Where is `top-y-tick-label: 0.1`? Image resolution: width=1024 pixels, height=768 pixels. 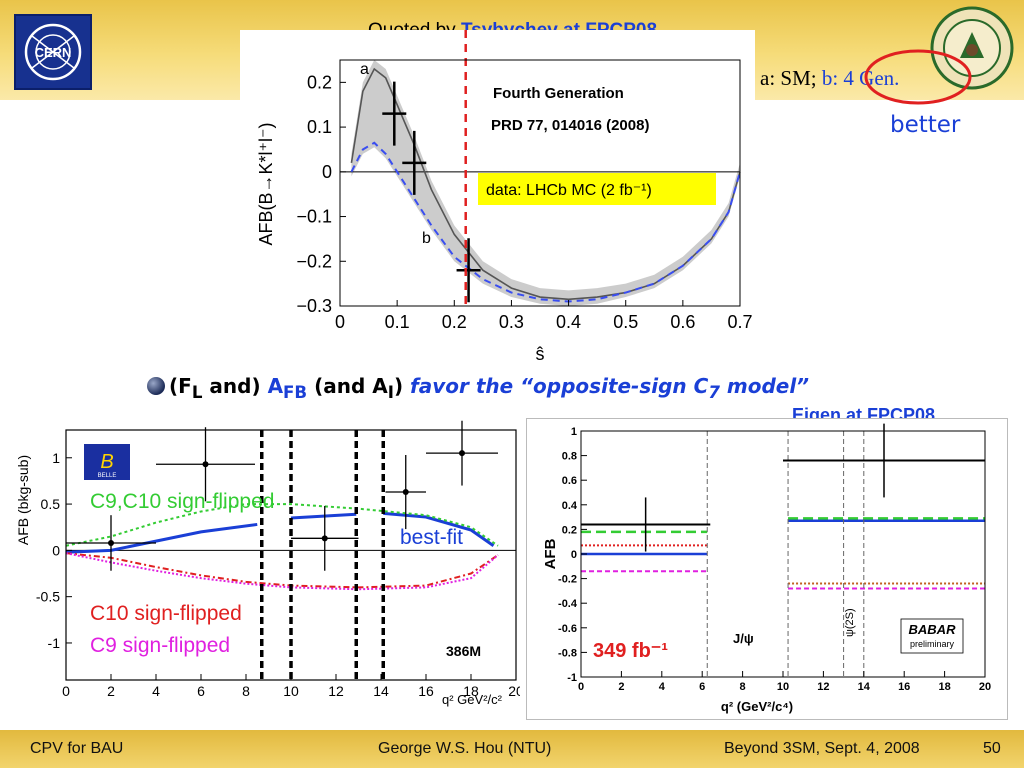 top-y-tick-label: 0.1 is located at coordinates (319, 127).